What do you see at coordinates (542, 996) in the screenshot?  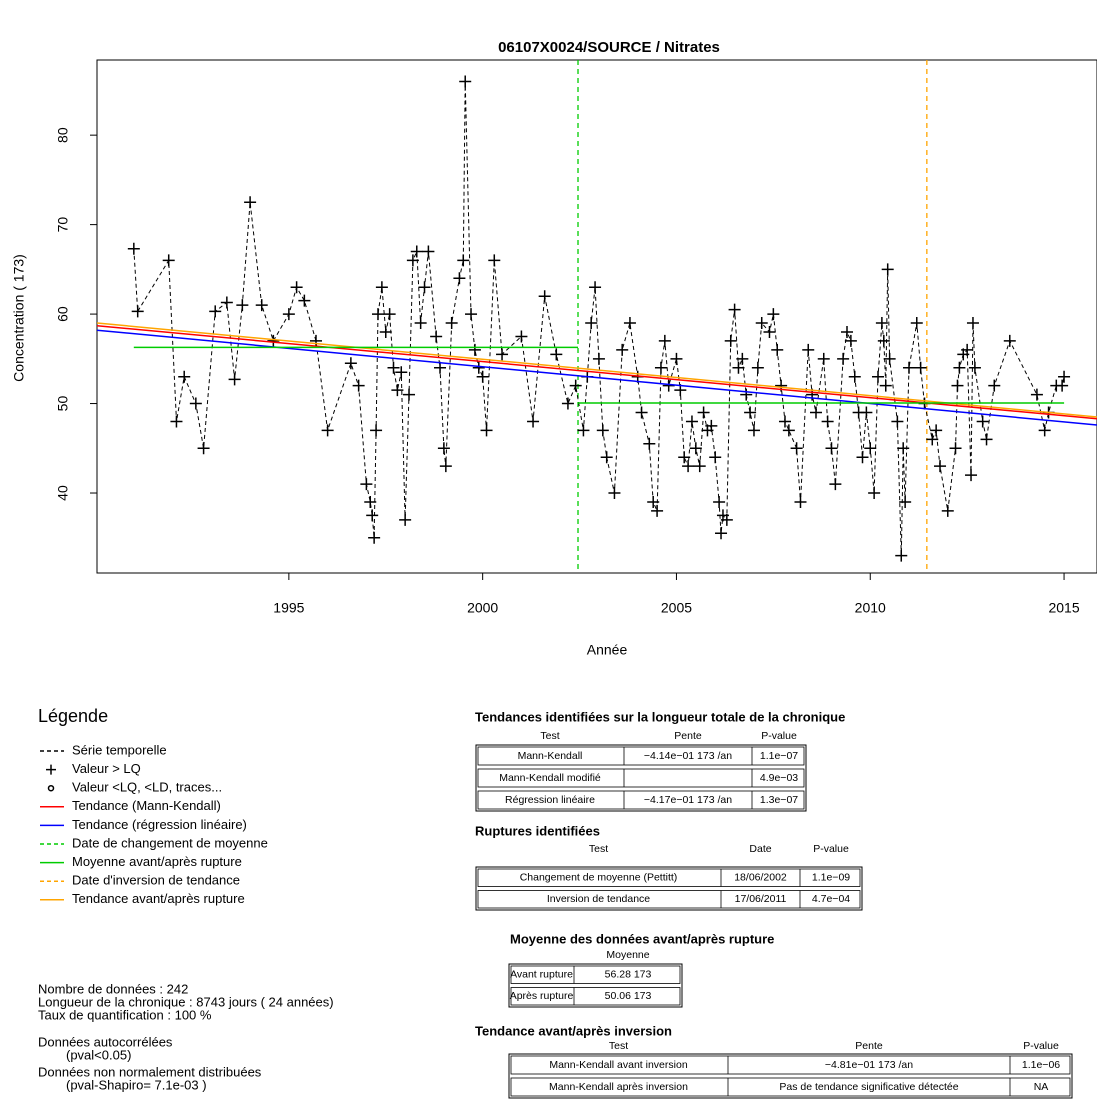 I see `table-cell: Après rupture` at bounding box center [542, 996].